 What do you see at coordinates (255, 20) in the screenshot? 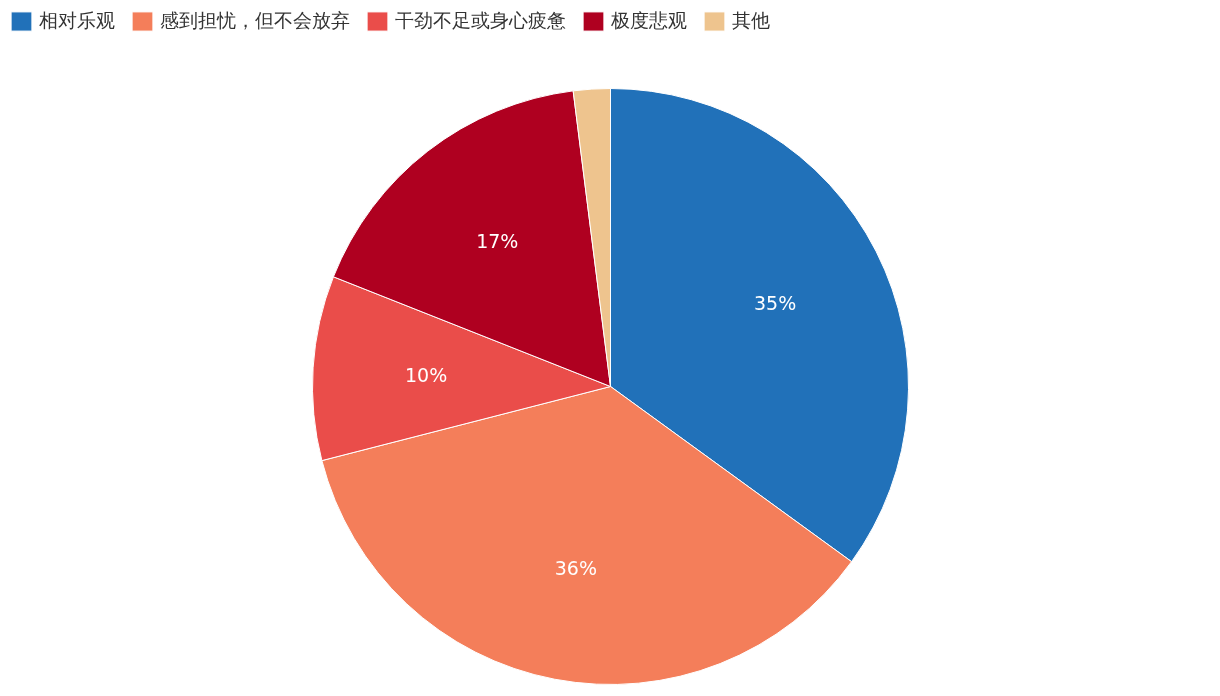
I see `legend-label: 感到担忧，但不会放弃` at bounding box center [255, 20].